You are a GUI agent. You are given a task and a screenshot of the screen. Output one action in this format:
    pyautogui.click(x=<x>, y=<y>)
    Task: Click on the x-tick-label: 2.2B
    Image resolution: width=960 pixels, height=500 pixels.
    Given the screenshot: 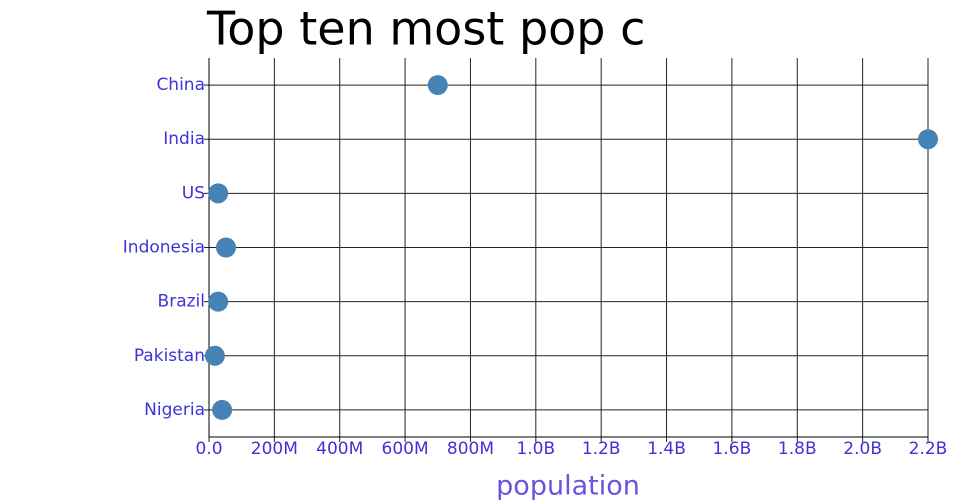 What is the action you would take?
    pyautogui.click(x=928, y=449)
    